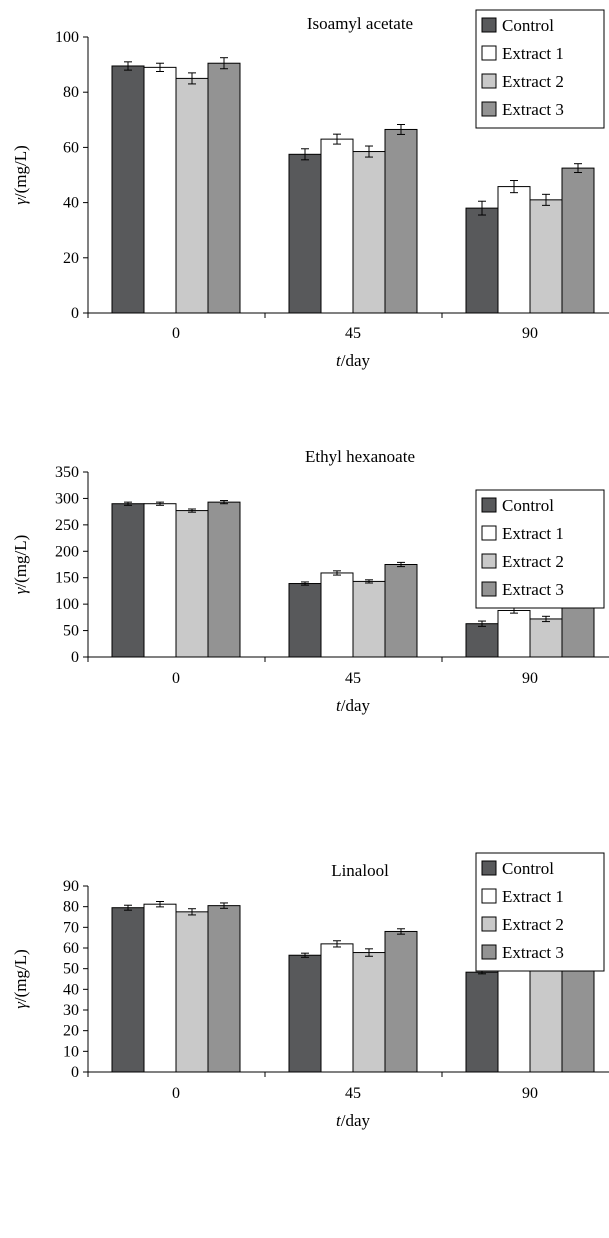  What do you see at coordinates (67, 551) in the screenshot?
I see `y-tick-label: 200` at bounding box center [67, 551].